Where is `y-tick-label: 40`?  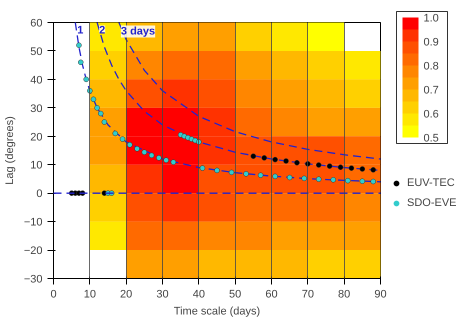
y-tick-label: 40 is located at coordinates (36, 80).